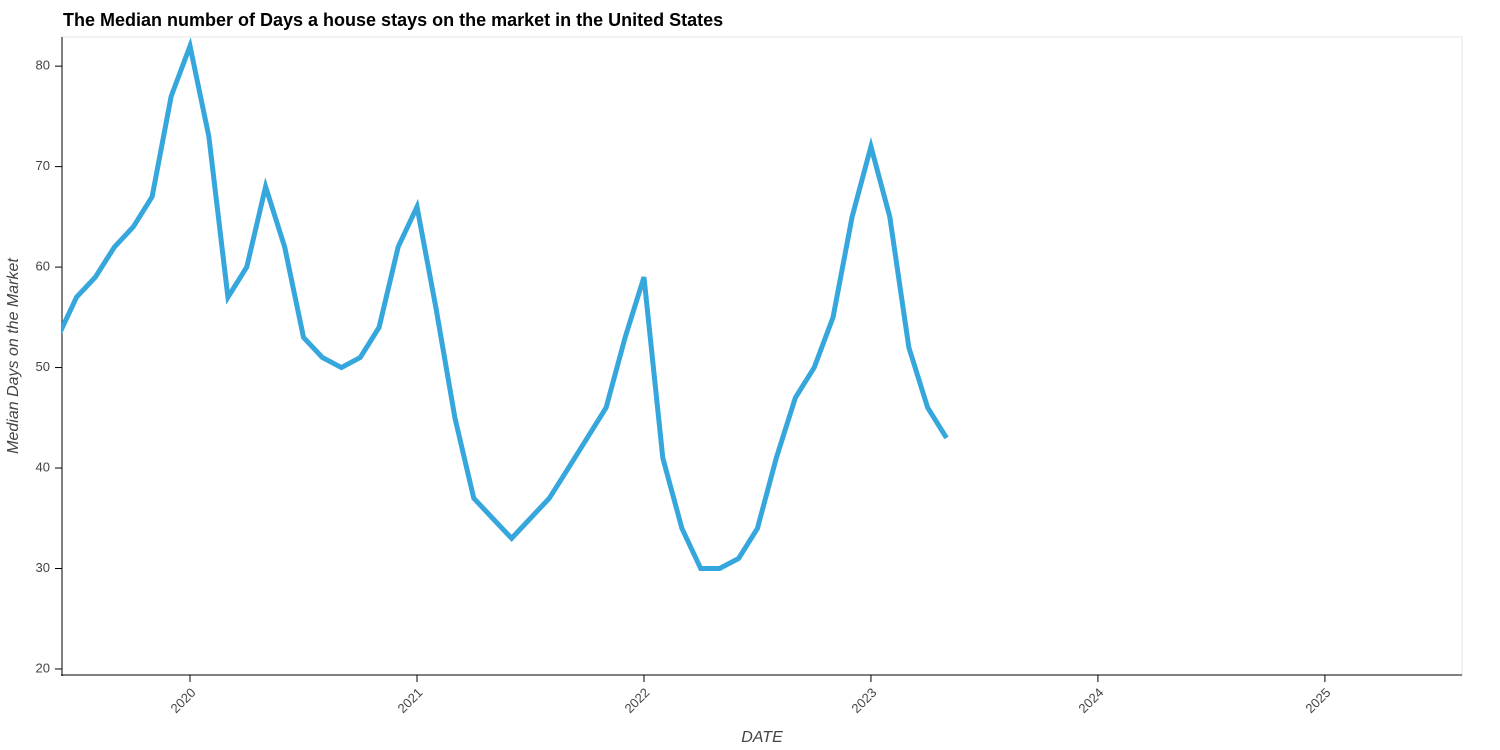 This screenshot has width=1500, height=750. What do you see at coordinates (43, 266) in the screenshot?
I see `y-tick-label: 60` at bounding box center [43, 266].